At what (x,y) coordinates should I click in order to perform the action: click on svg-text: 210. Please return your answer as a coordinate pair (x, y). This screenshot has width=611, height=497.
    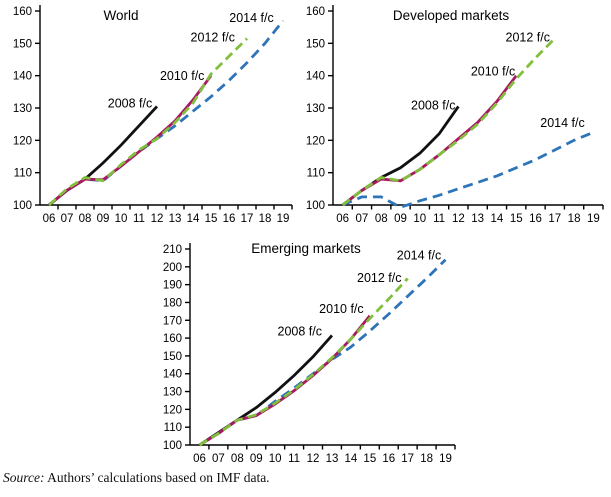
    Looking at the image, I should click on (172, 250).